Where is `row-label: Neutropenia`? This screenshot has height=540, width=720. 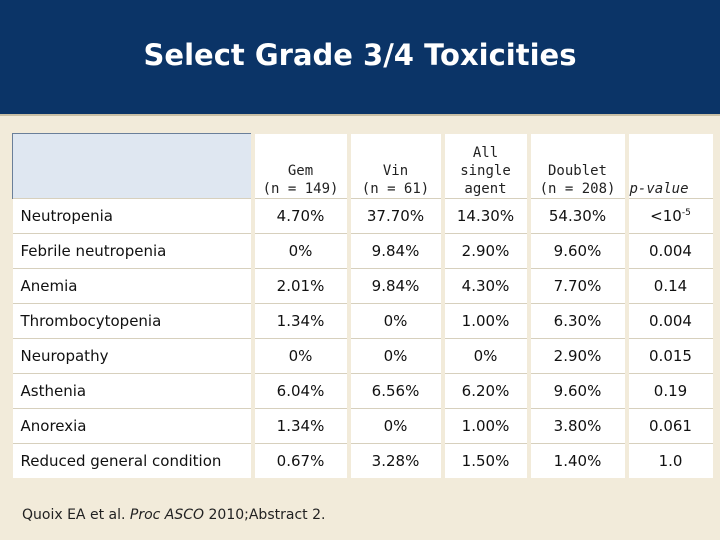 row-label: Neutropenia is located at coordinates (132, 216).